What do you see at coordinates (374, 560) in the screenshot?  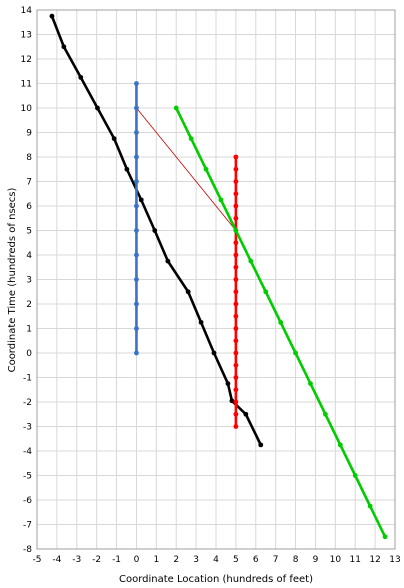 I see `x-tick-label: 12` at bounding box center [374, 560].